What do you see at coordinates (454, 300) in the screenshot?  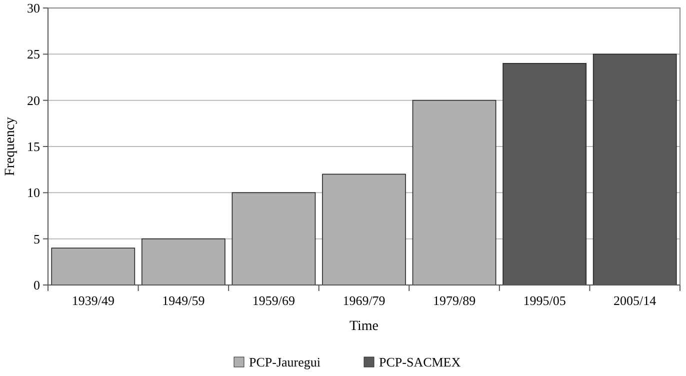 I see `x-tick-label: 1979/89` at bounding box center [454, 300].